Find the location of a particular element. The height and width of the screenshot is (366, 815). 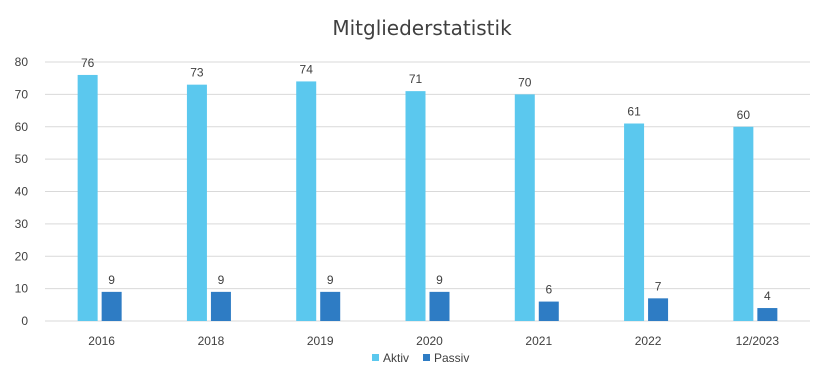

bar-passiv-2022 is located at coordinates (658, 309).